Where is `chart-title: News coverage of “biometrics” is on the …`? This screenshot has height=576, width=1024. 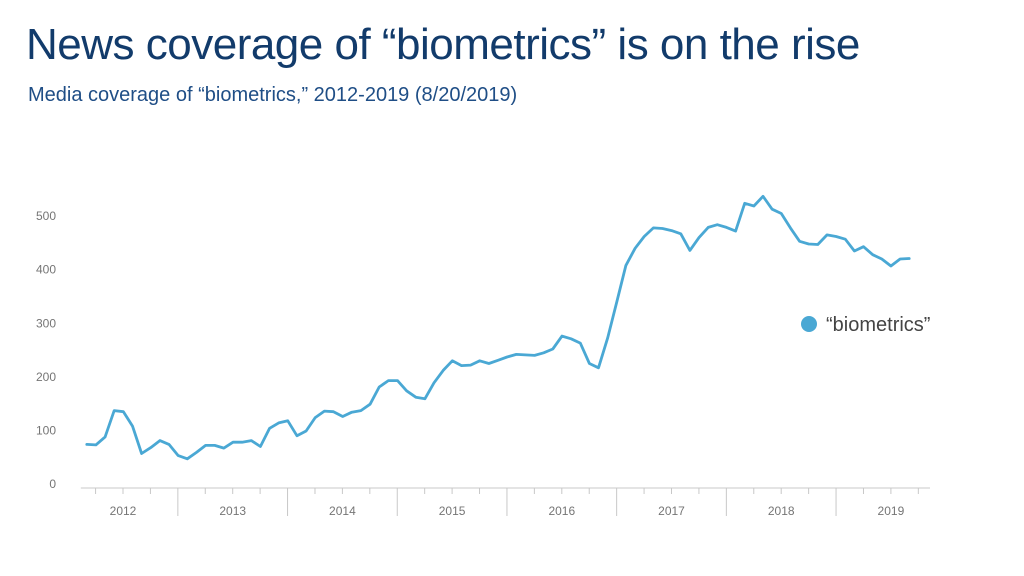 chart-title: News coverage of “biometrics” is on the … is located at coordinates (443, 44).